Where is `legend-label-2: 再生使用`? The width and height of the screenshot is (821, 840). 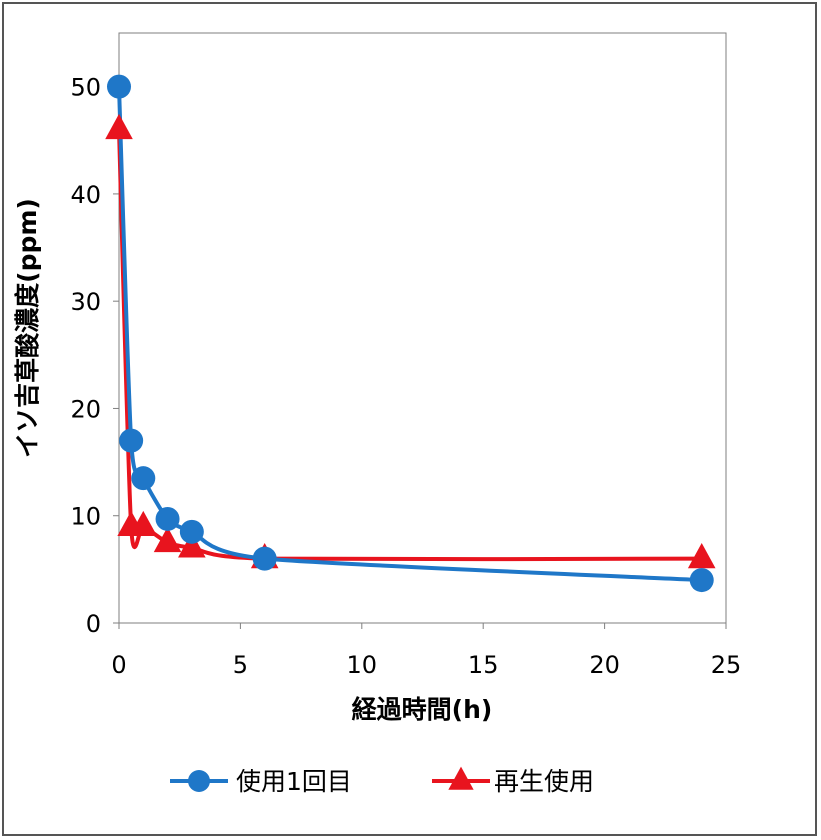 legend-label-2: 再生使用 is located at coordinates (544, 781).